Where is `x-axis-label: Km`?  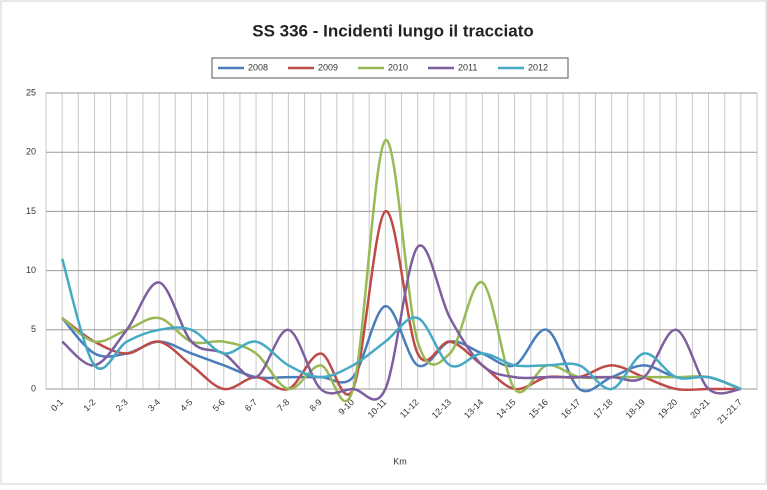
x-axis-label: Km is located at coordinates (400, 461).